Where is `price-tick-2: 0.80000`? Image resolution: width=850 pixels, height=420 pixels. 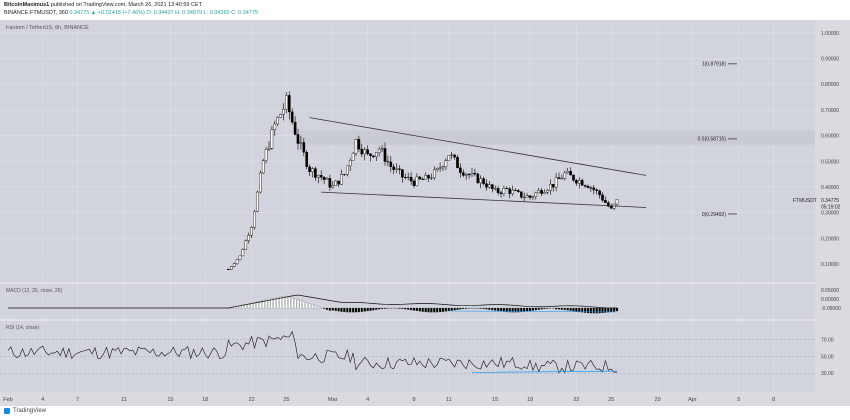
price-tick-2: 0.80000 is located at coordinates (830, 85).